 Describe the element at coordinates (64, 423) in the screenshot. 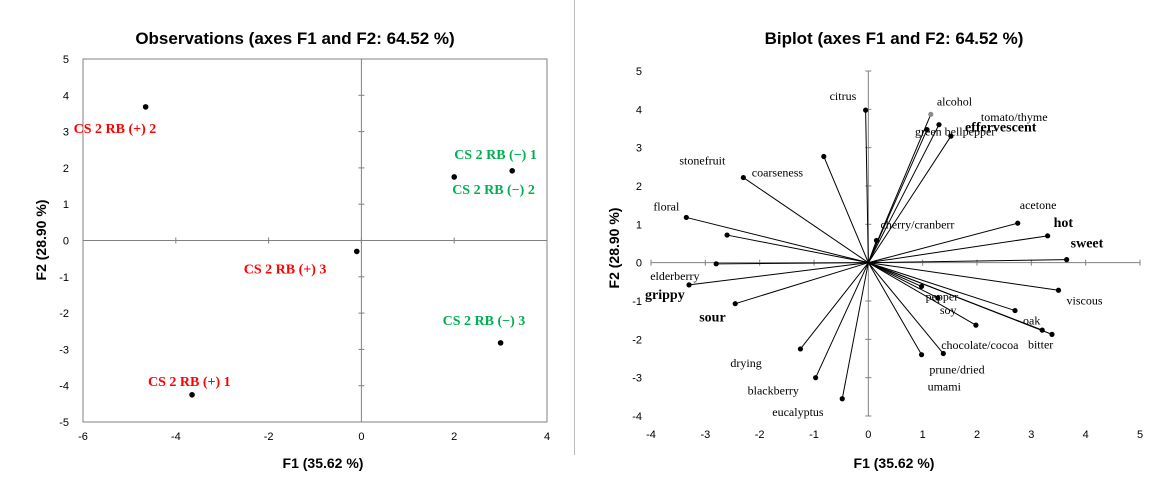

I see `y-tick-label: -5` at that location.